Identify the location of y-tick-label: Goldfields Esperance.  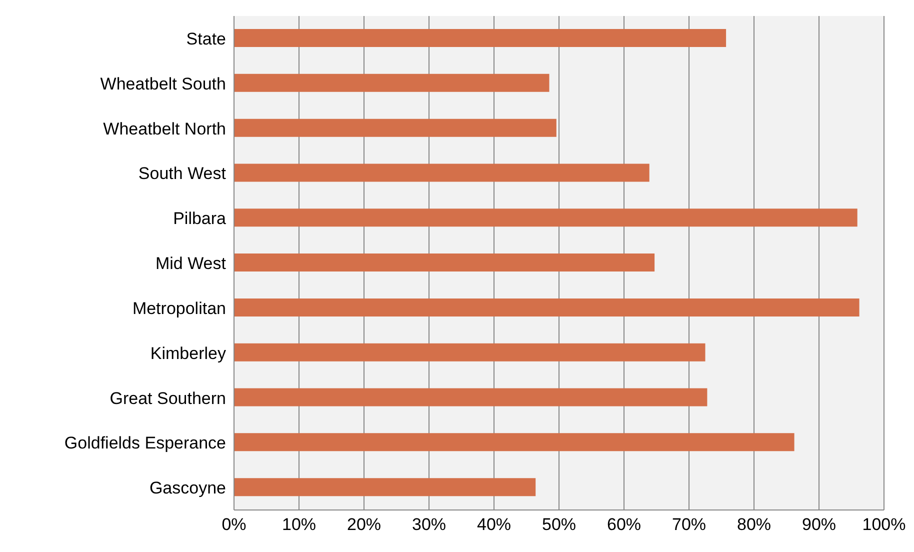
(145, 443).